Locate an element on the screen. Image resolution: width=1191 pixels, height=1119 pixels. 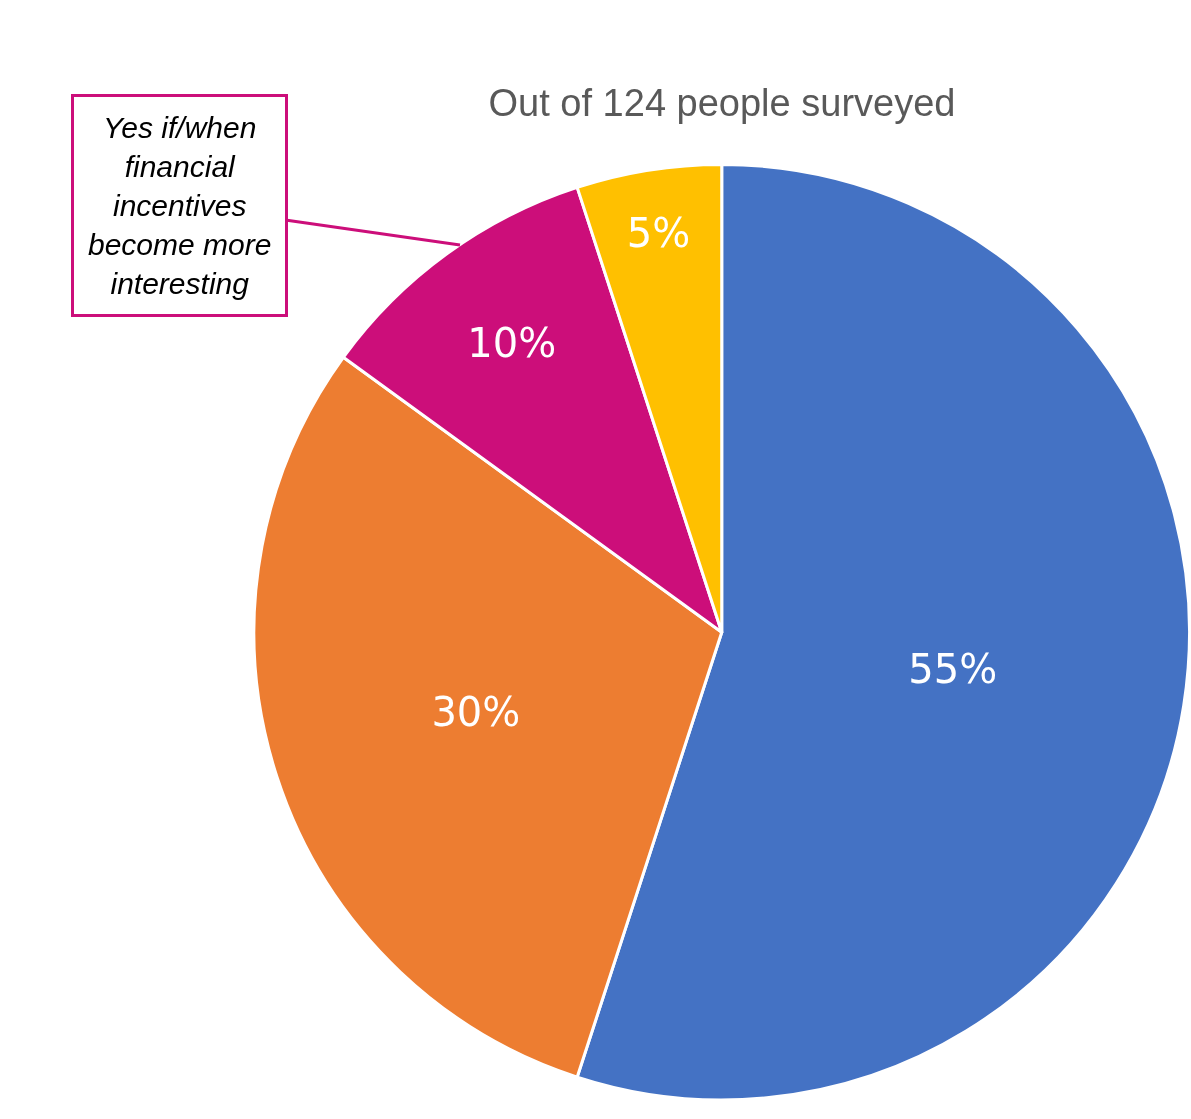
data-label: 55% is located at coordinates (953, 668).